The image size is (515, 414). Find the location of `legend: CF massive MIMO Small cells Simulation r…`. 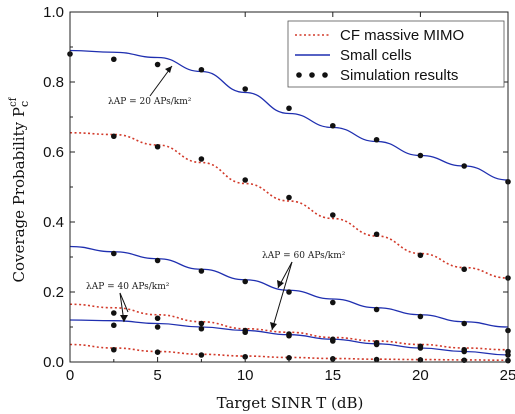

legend: CF massive MIMO Small cells Simulation r… is located at coordinates (396, 54).